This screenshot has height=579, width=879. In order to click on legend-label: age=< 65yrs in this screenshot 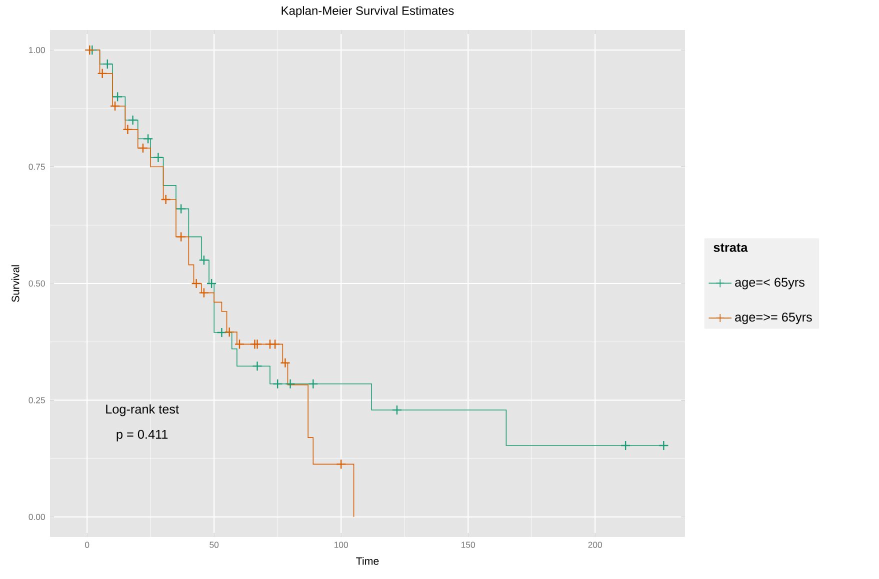, I will do `click(769, 284)`.